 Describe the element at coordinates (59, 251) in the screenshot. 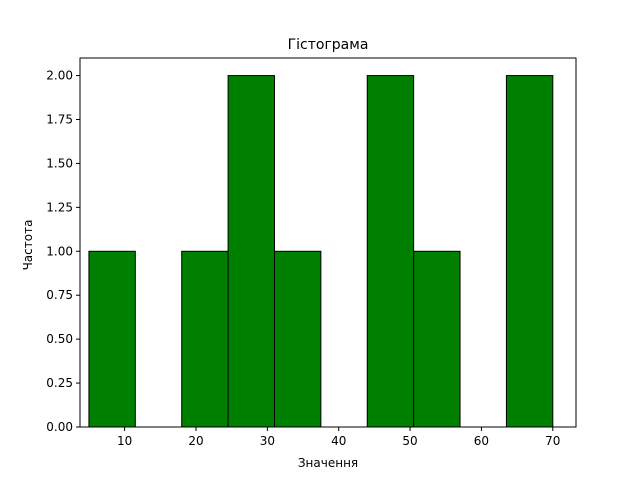

I see `y-tick-label: 1.00` at that location.